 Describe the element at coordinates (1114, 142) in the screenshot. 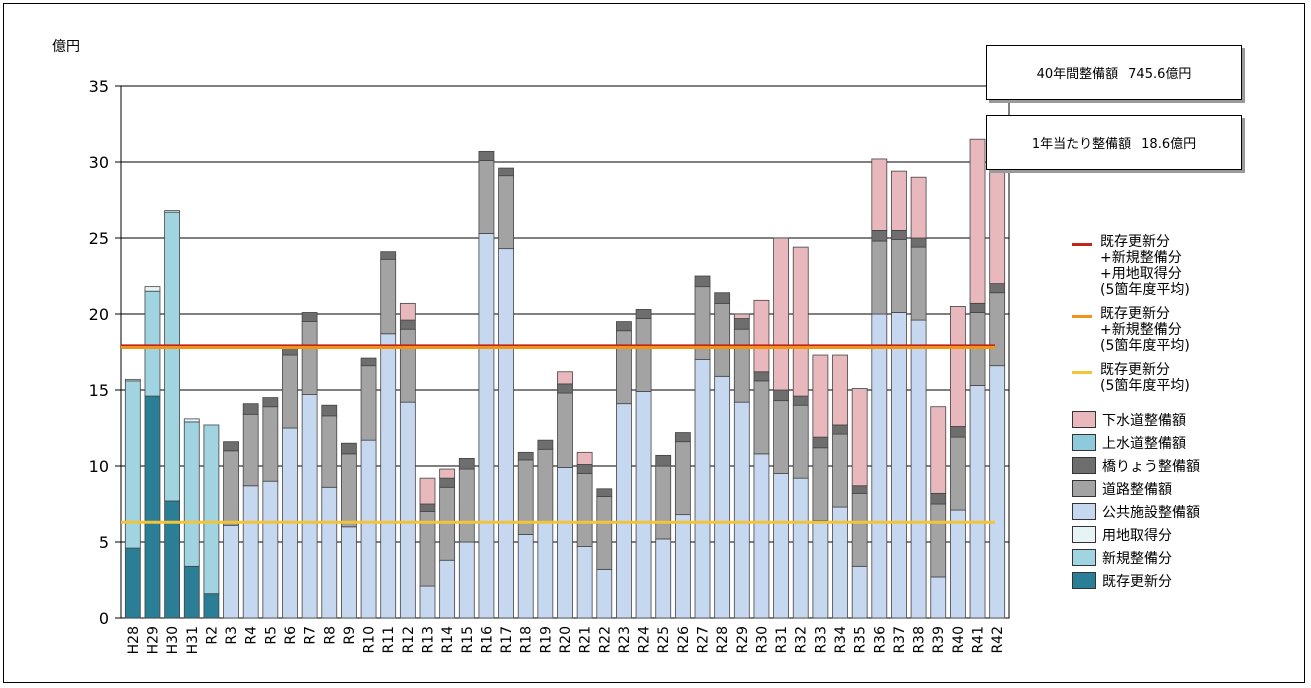

I see `annual-info-box: 1年当たり整備額 18.6億円` at that location.